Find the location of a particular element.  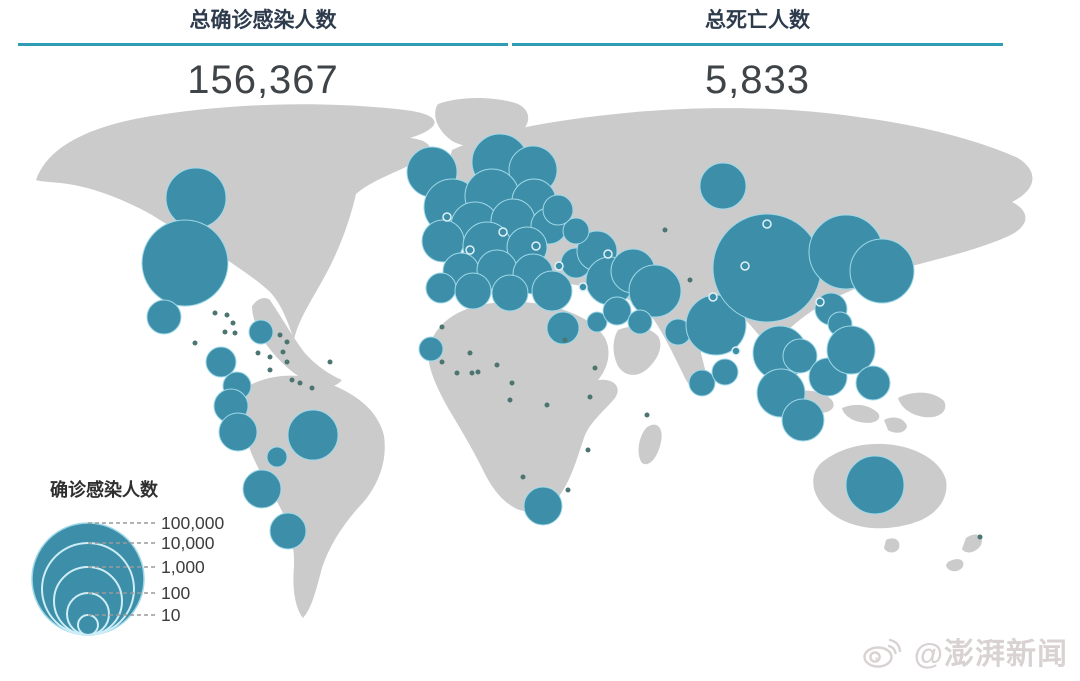

watermark-text: @澎湃新闻 is located at coordinates (990, 654).